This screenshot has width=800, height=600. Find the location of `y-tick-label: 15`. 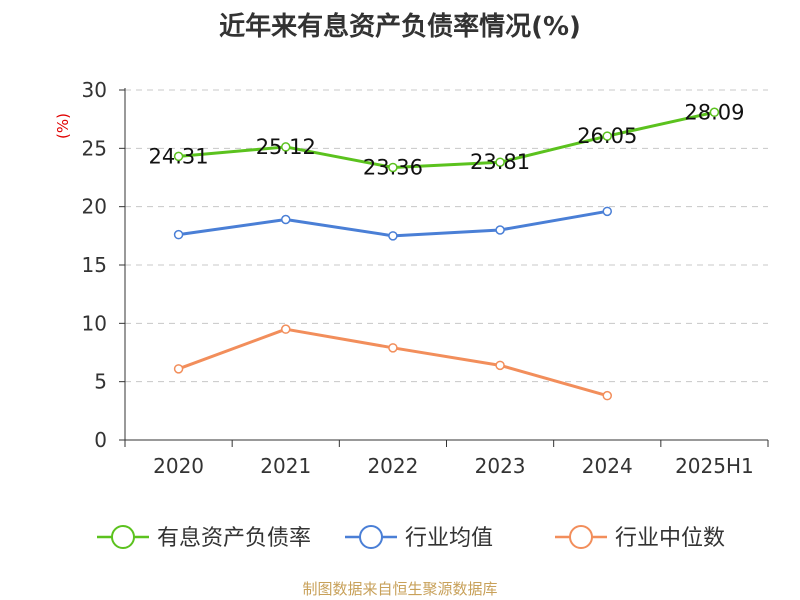

y-tick-label: 15 is located at coordinates (94, 265).